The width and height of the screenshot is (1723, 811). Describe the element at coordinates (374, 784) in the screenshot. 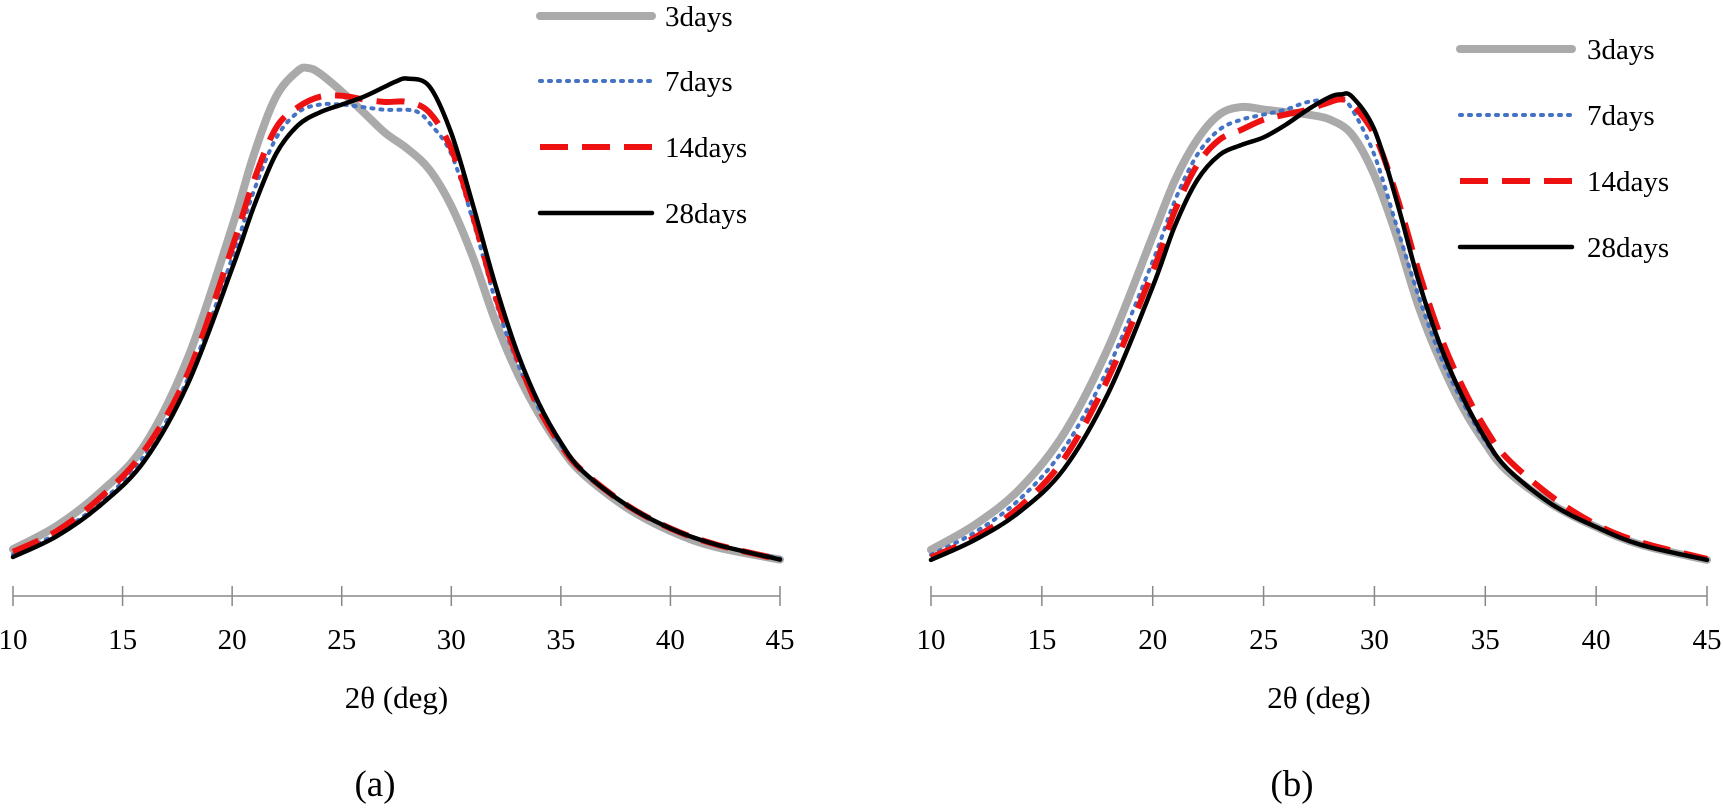

I see `panel-label: (a)` at that location.